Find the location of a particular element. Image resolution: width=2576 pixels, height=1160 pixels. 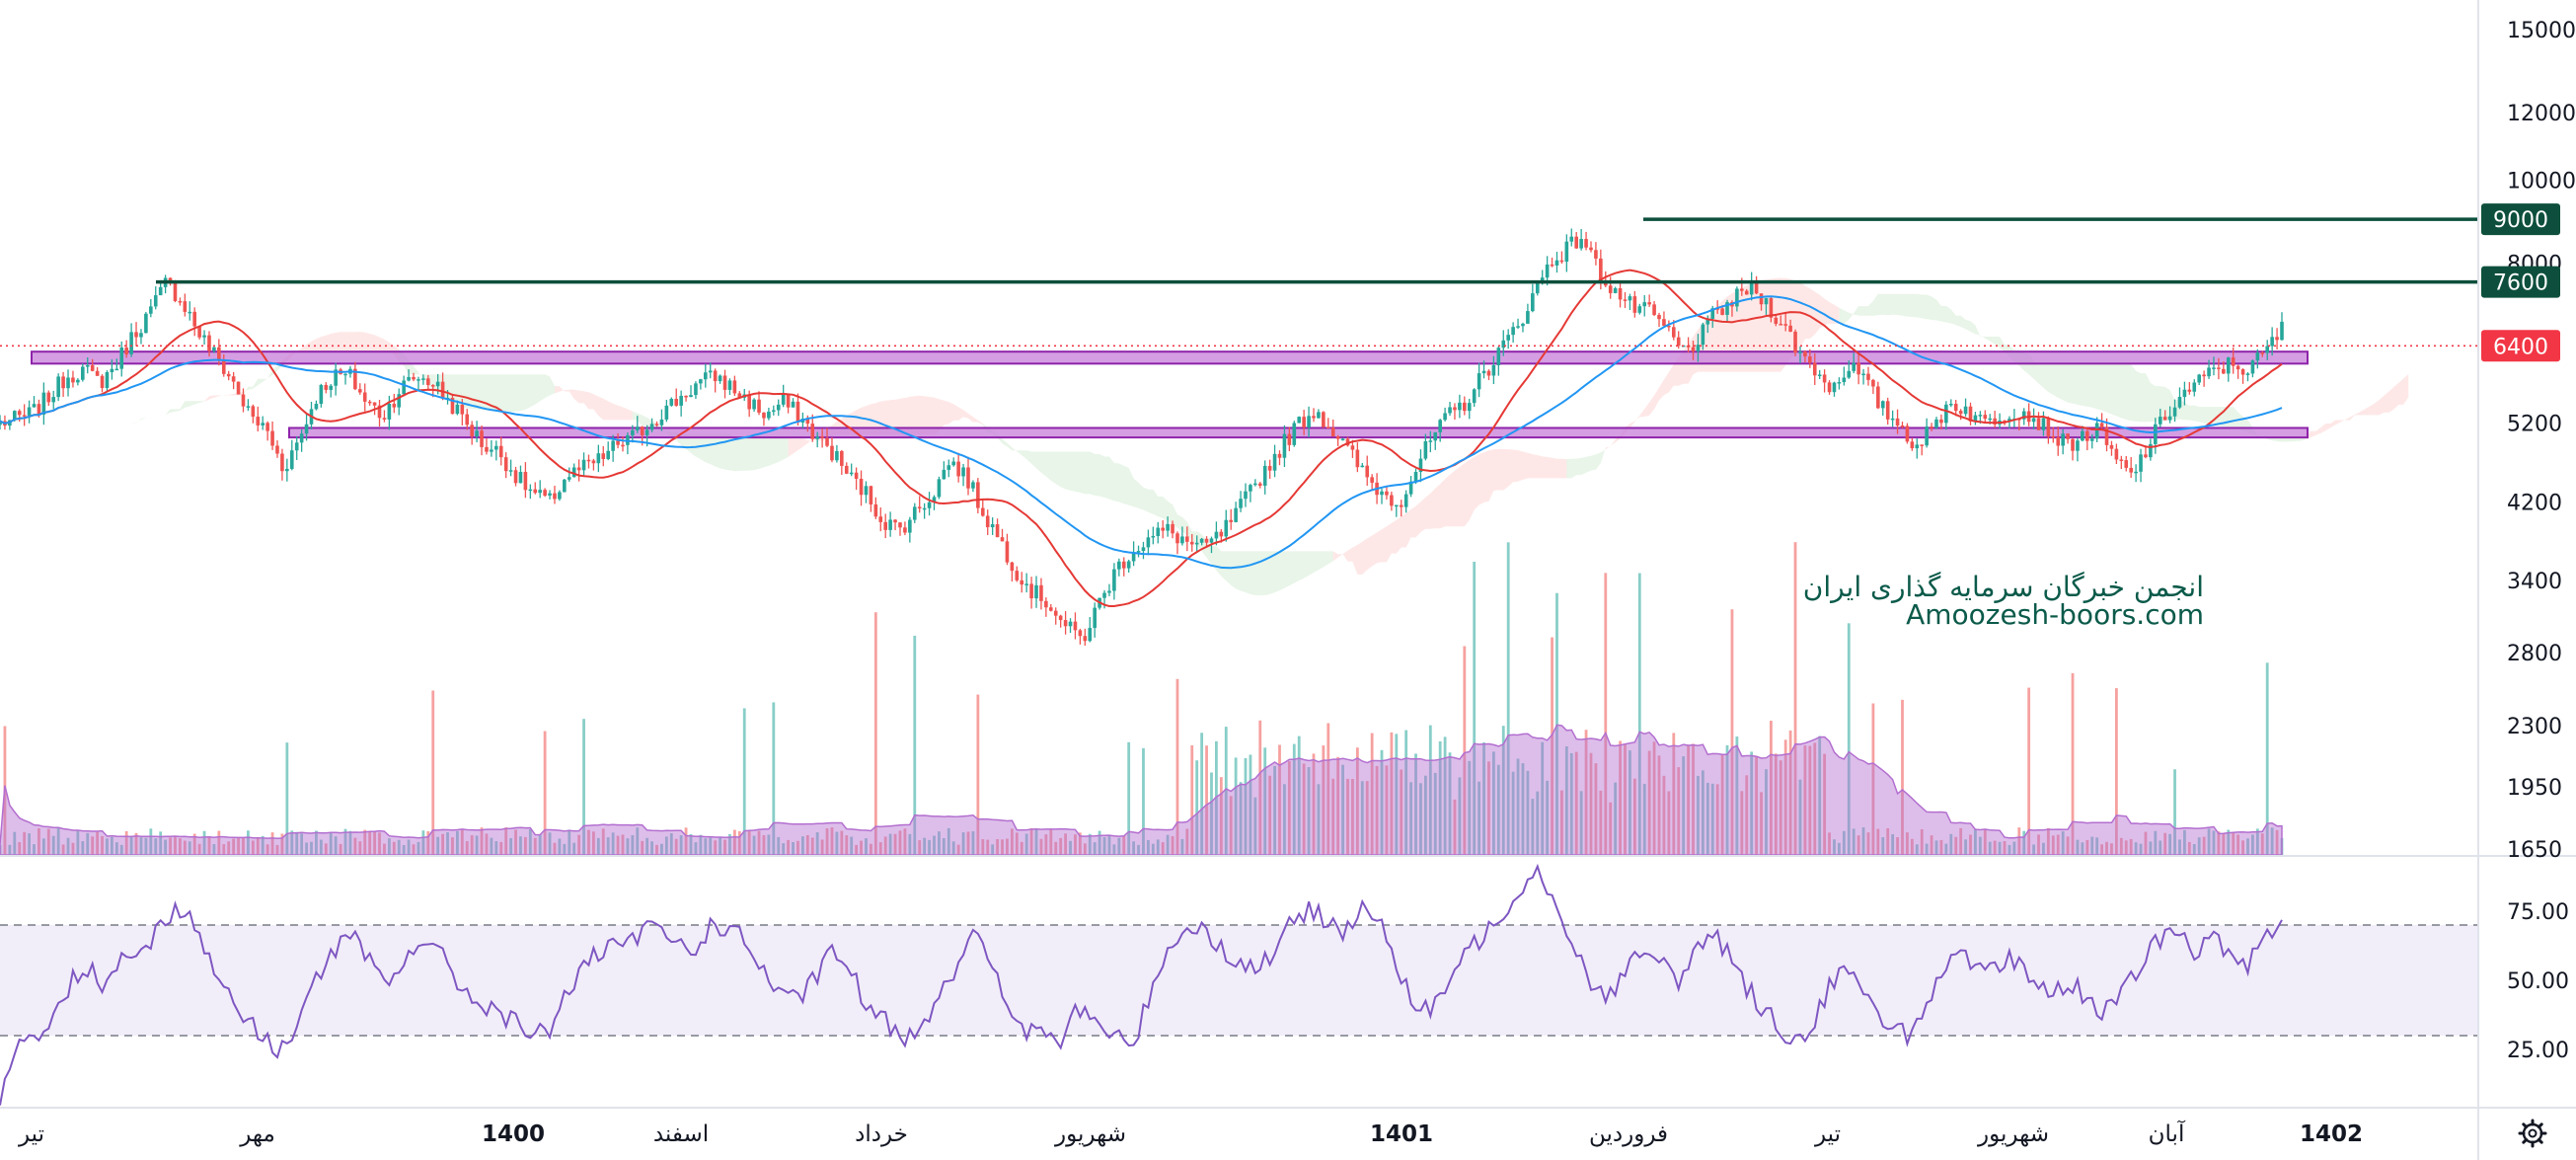

time-tick-label: تیر is located at coordinates (1827, 1134).